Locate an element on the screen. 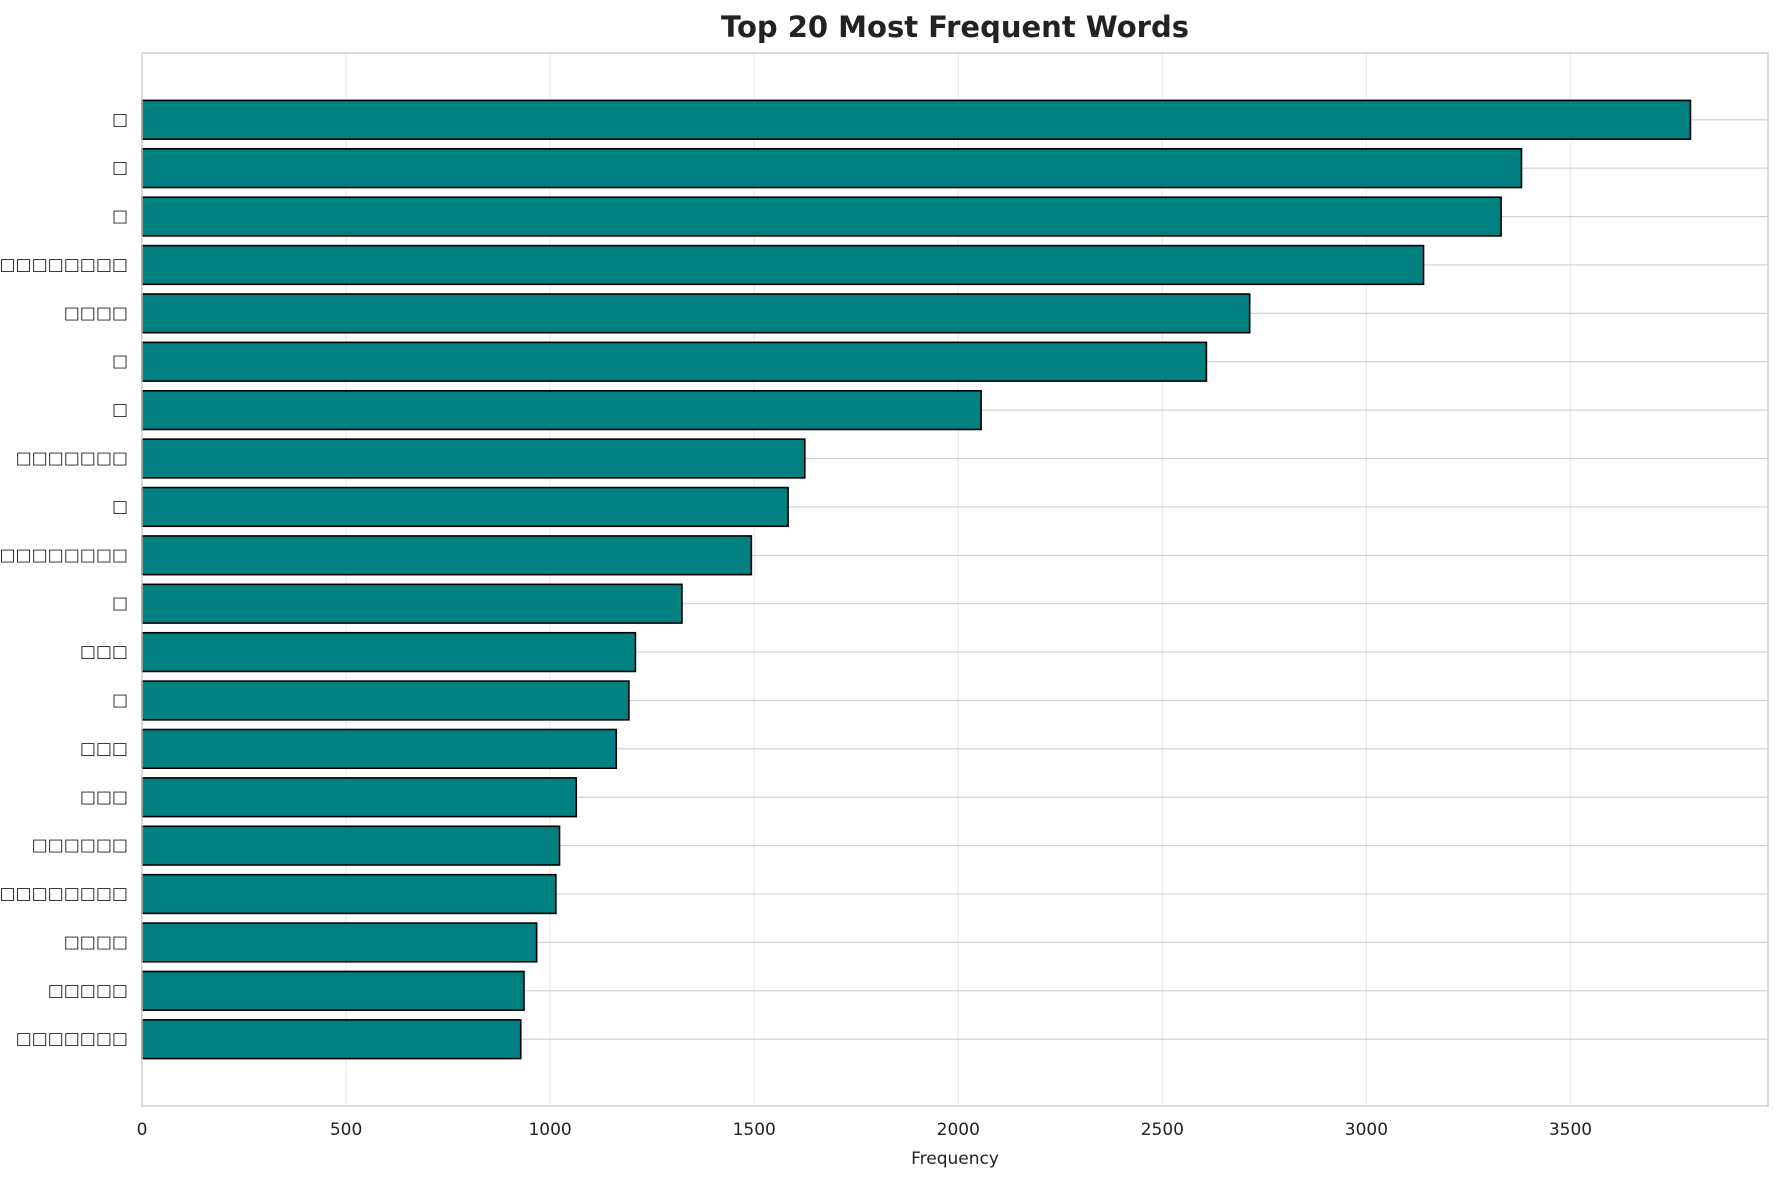 This screenshot has height=1185, width=1784. x-tick-label: 500 is located at coordinates (346, 1130).